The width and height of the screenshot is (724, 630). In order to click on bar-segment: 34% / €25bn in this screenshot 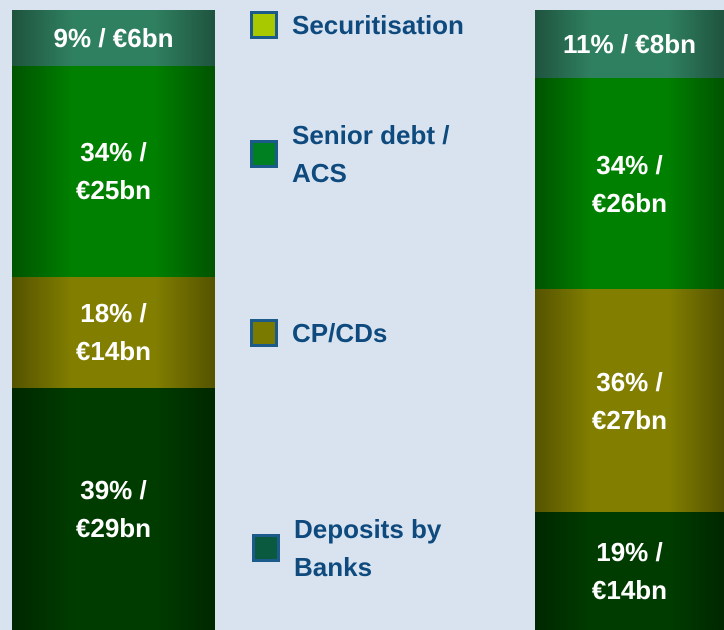, I will do `click(113, 171)`.